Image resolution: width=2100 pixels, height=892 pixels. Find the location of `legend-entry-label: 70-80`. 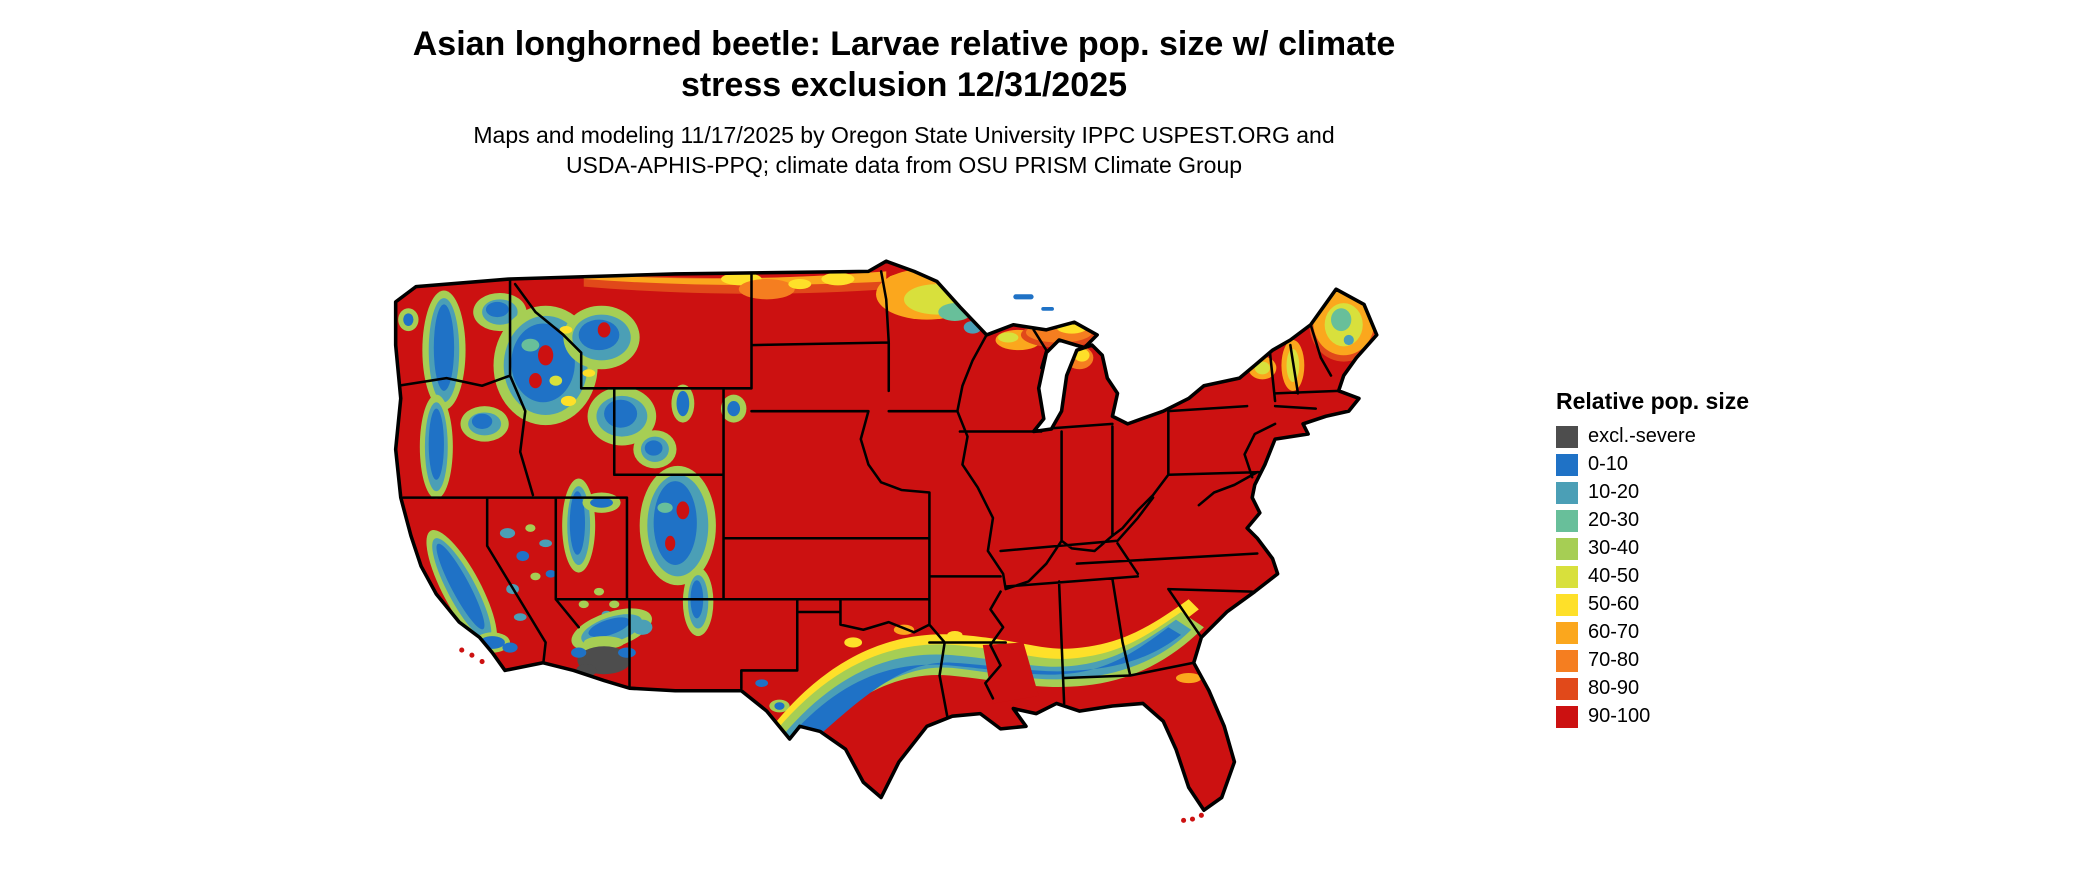

legend-entry-label: 70-80 is located at coordinates (1614, 660).